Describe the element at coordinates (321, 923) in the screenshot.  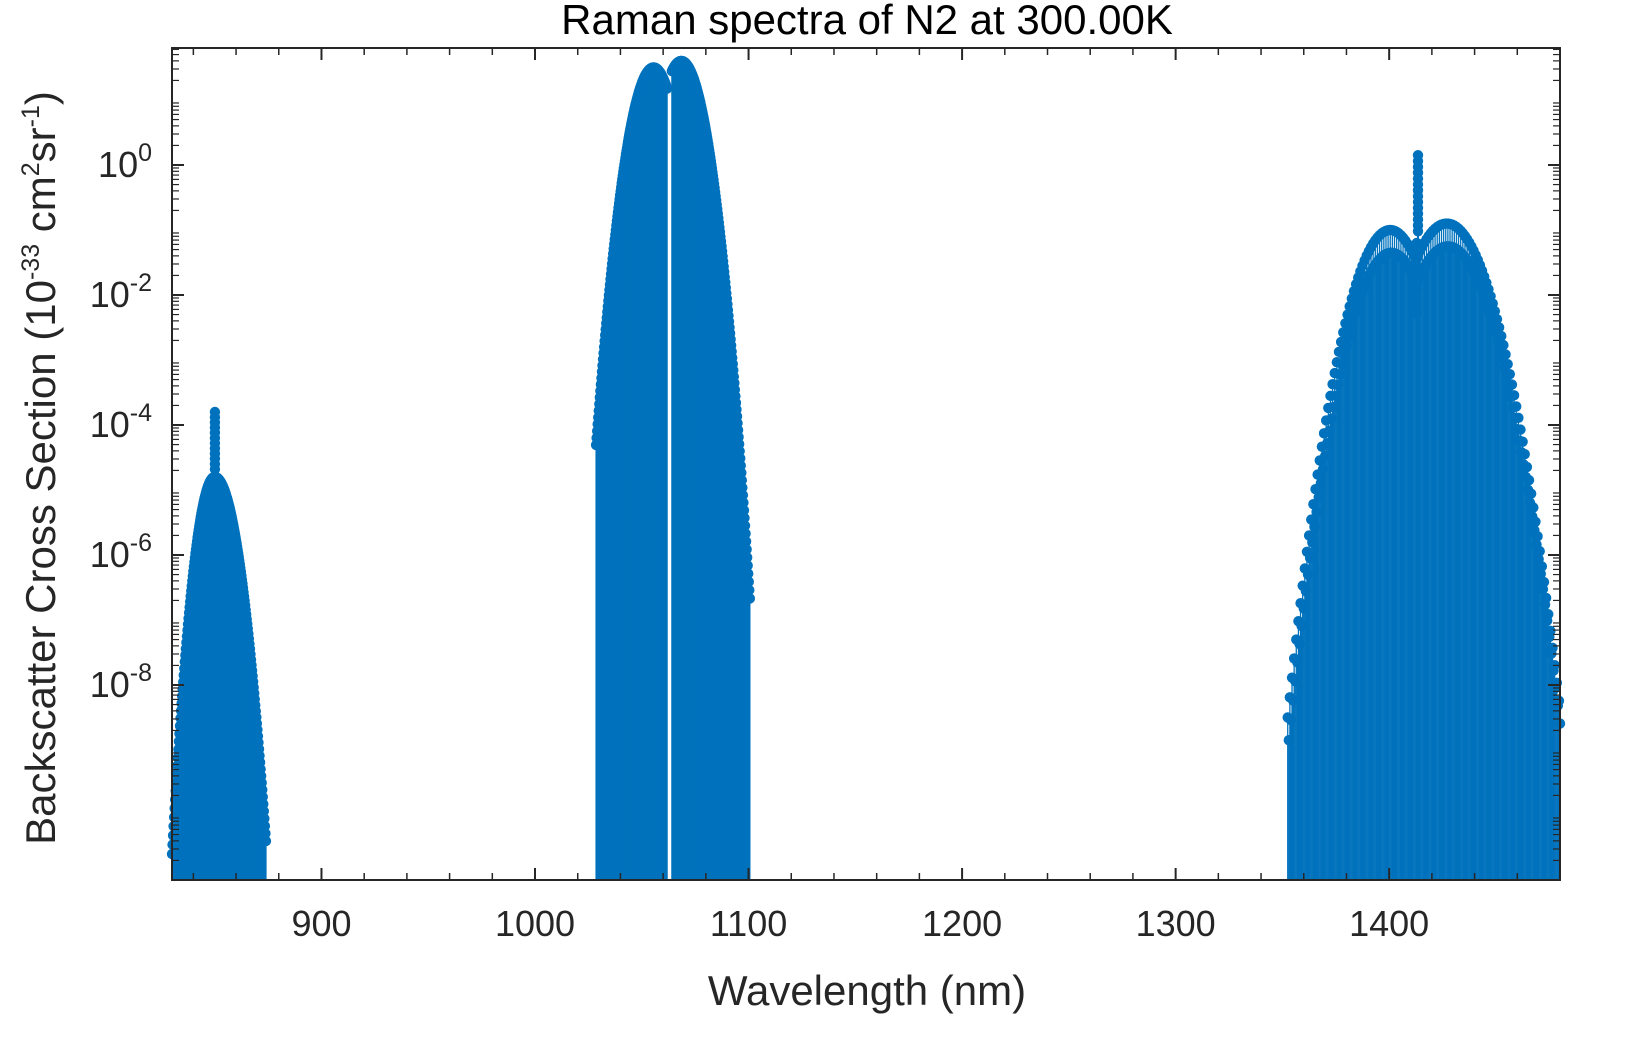
I see `x-tick-label: 900` at that location.